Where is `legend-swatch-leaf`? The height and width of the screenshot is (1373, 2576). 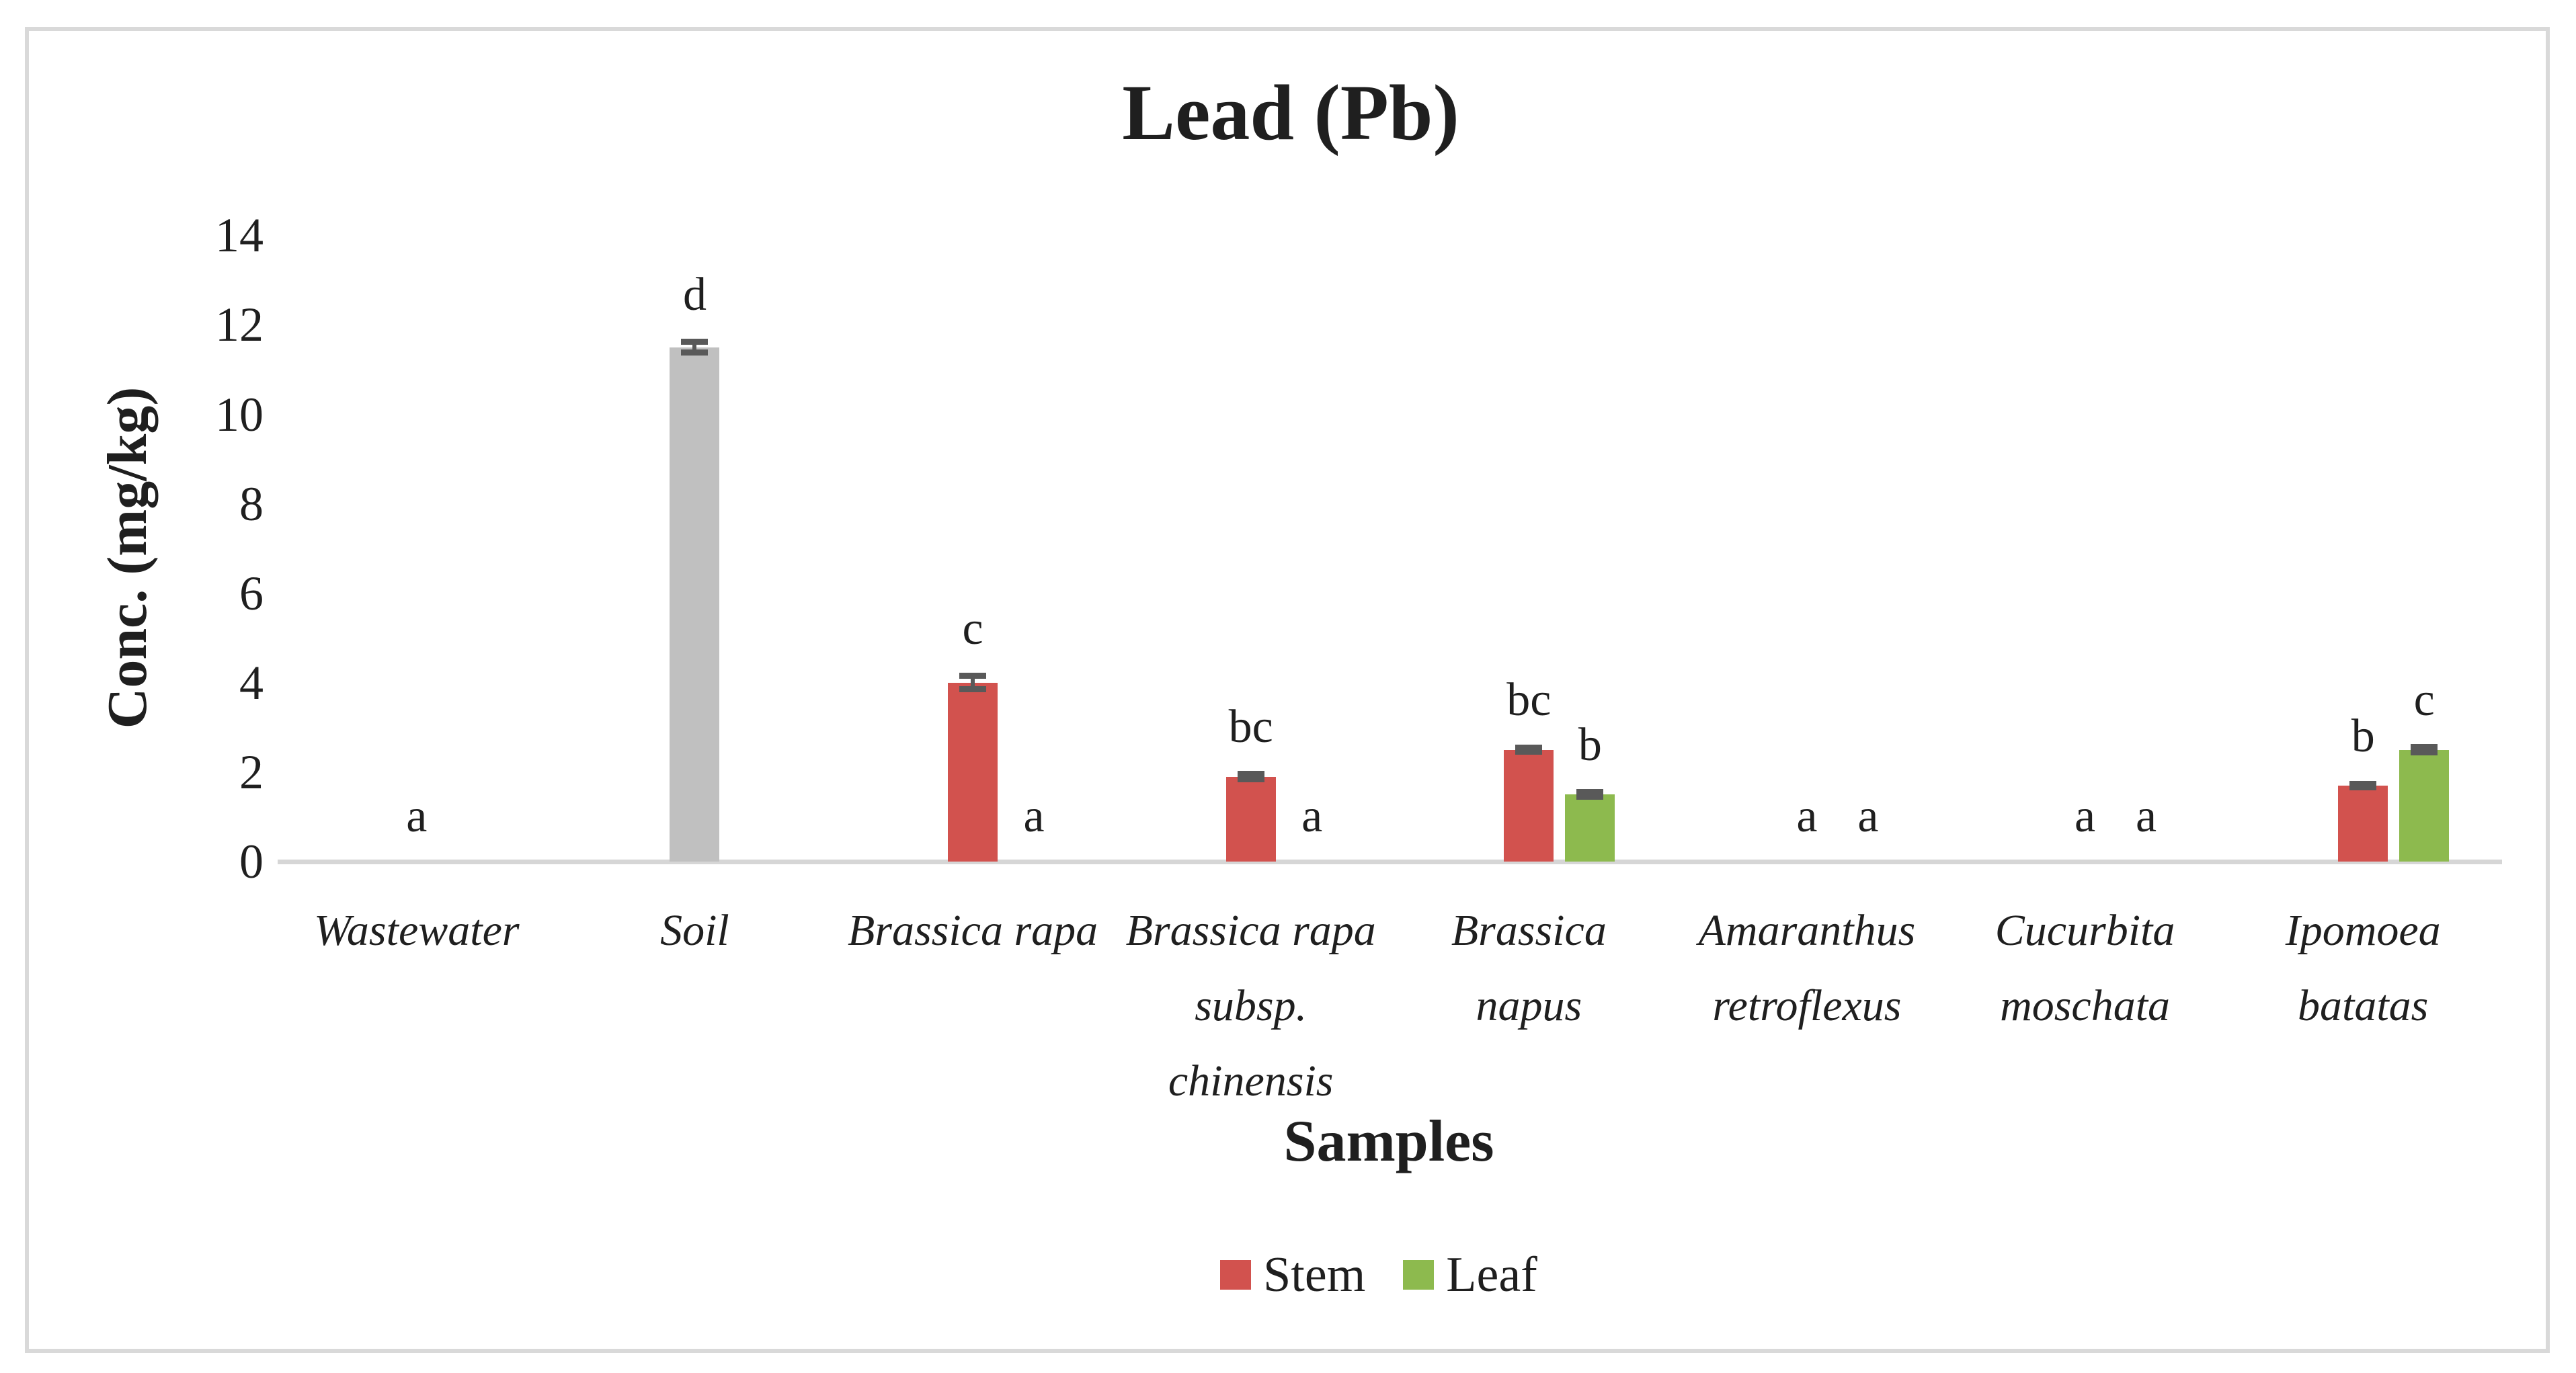 legend-swatch-leaf is located at coordinates (1419, 1275).